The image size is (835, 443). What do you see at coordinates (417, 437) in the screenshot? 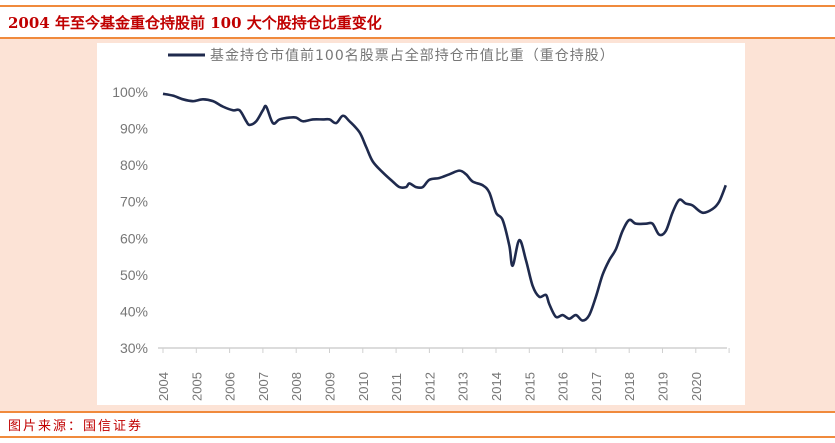
I see `footer-rule-bottom` at bounding box center [417, 437].